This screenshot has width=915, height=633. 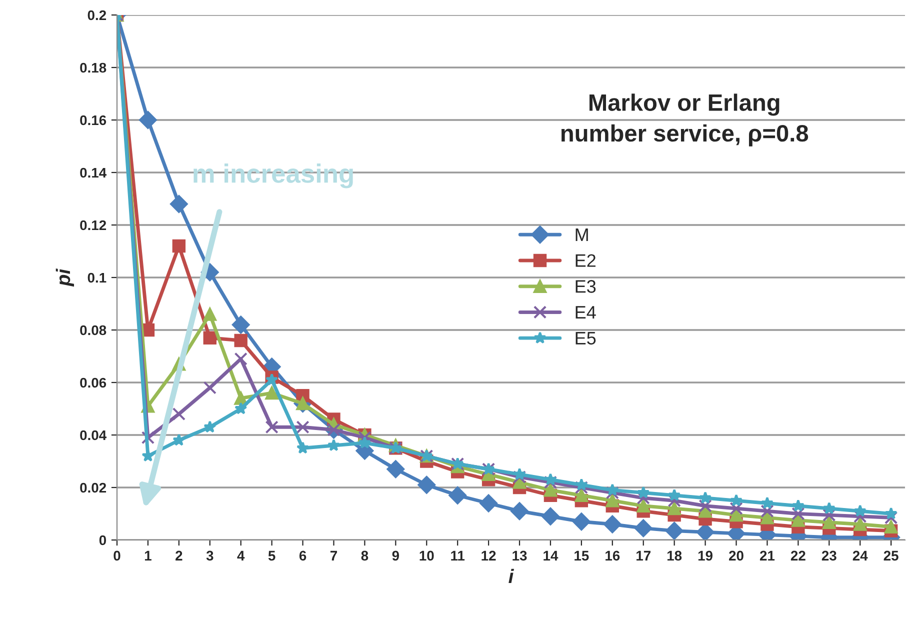 I want to click on y-tick-label: 0.1, so click(x=97, y=277).